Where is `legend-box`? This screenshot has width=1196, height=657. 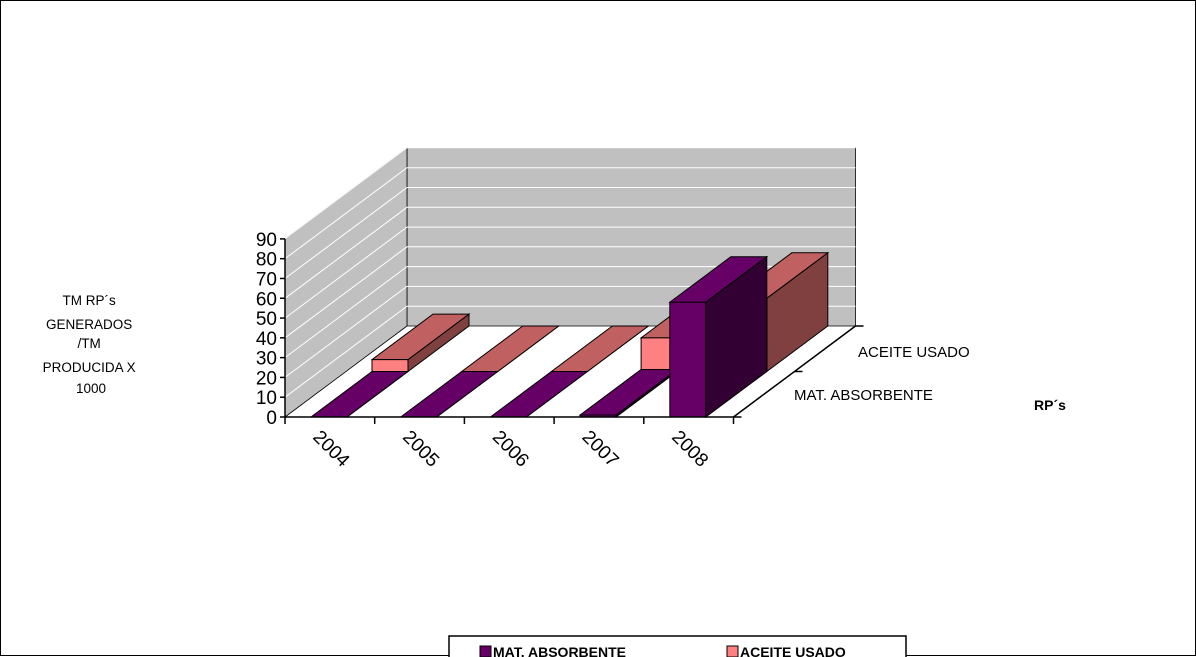 legend-box is located at coordinates (677, 646).